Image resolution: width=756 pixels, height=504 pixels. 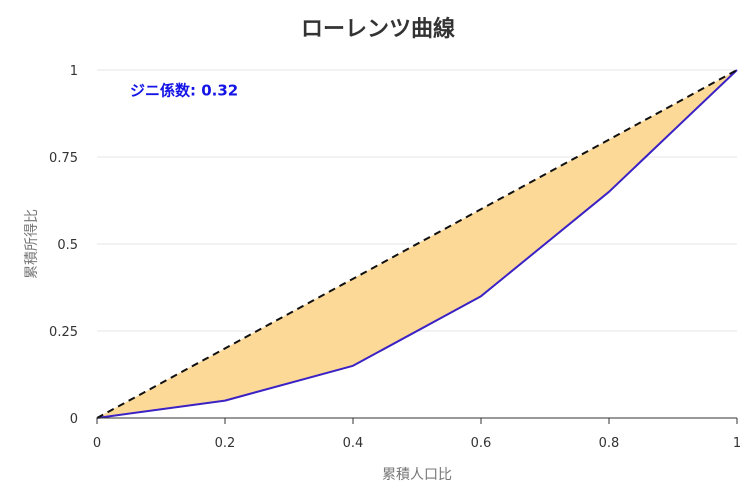 I want to click on x-axis-label: 累積人口比, so click(x=417, y=475).